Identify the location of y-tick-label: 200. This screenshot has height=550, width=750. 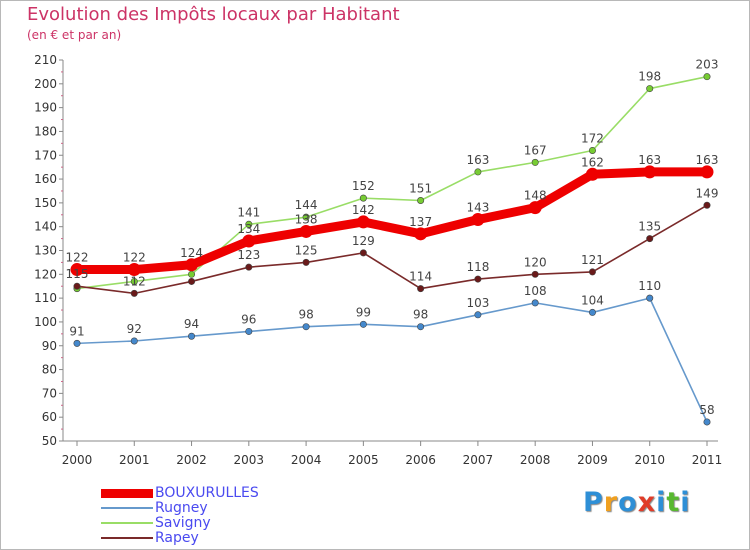
(45, 84).